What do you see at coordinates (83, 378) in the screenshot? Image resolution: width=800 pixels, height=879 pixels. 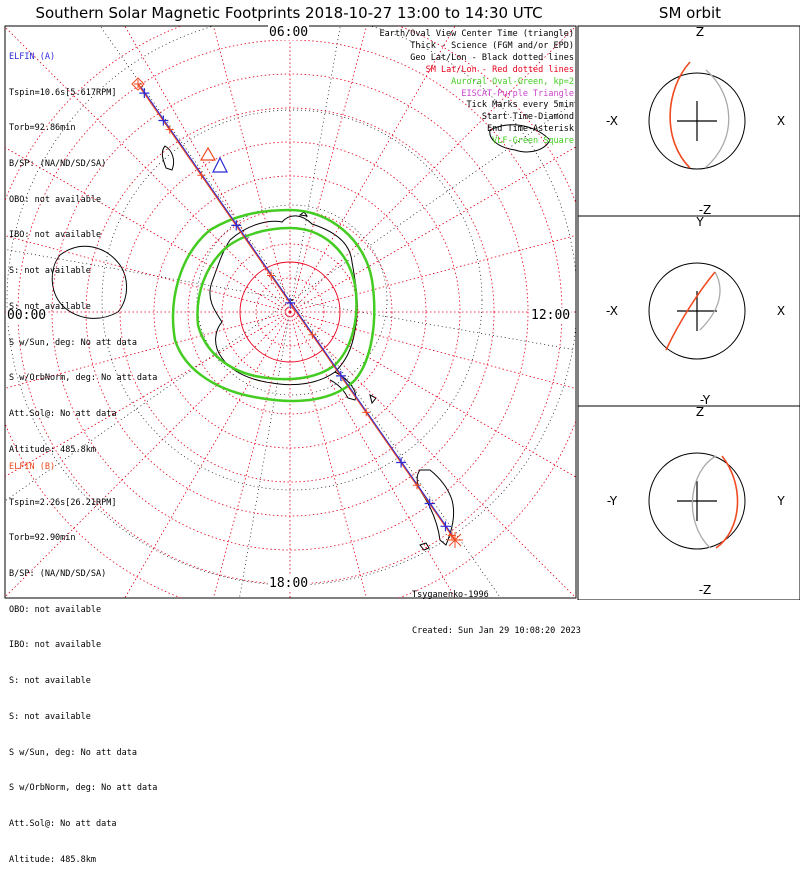 I see `elfin-a-line: S w/OrbNorm, deg: No att data` at bounding box center [83, 378].